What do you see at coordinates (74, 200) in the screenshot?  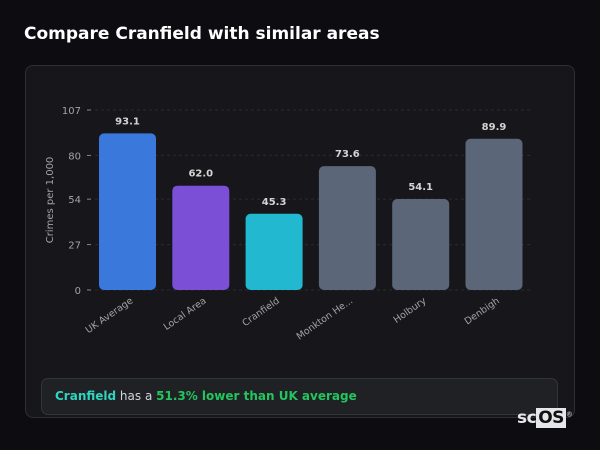 I see `y-tick-label: 54` at bounding box center [74, 200].